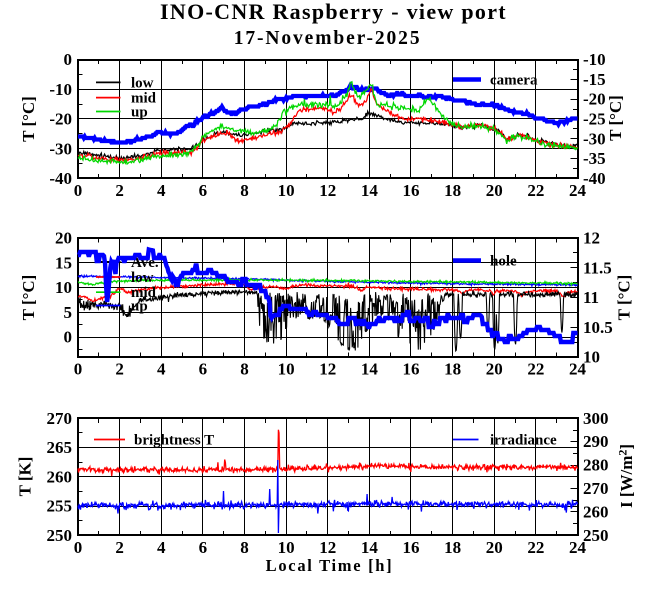  What do you see at coordinates (596, 441) in the screenshot?
I see `svg-text: 290` at bounding box center [596, 441].